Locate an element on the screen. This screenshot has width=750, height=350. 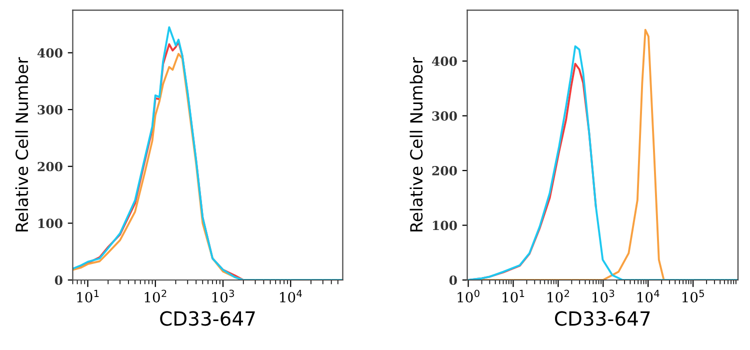
x-tick-label: 10$^{0}$ is located at coordinates (469, 296).